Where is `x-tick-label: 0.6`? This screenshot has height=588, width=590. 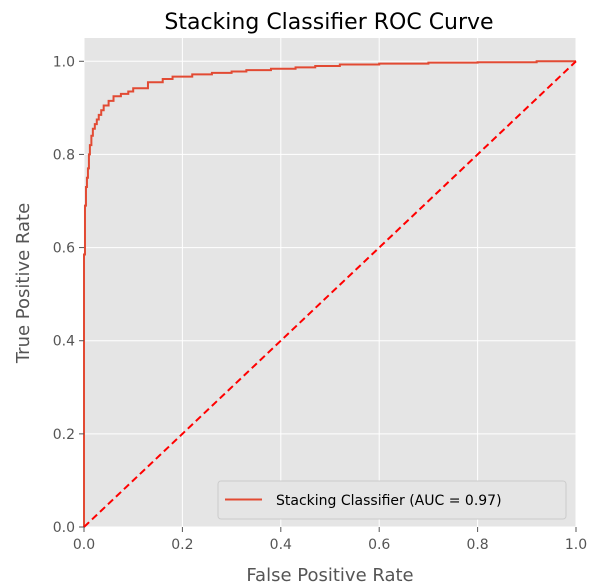
x-tick-label: 0.6 is located at coordinates (379, 545).